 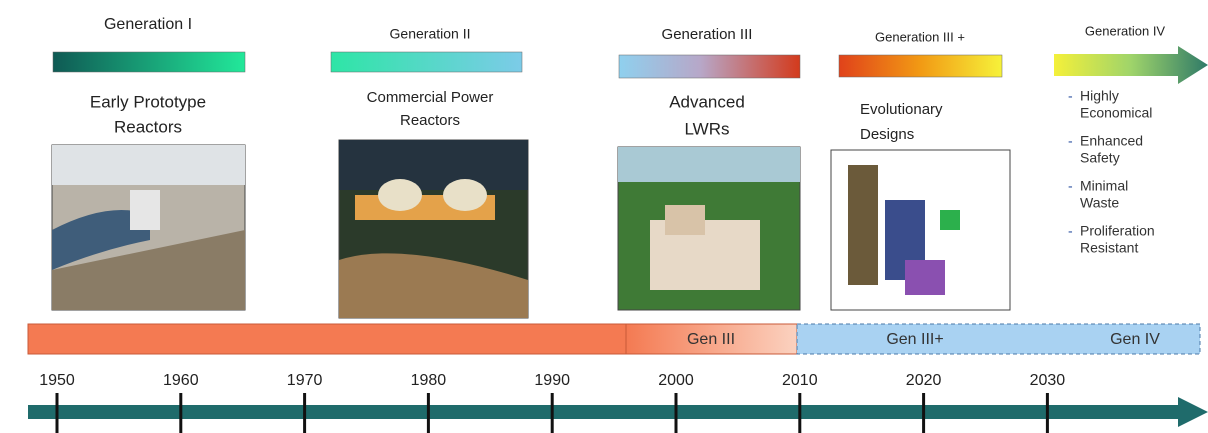 I want to click on gen-label: Generation III, so click(x=707, y=34).